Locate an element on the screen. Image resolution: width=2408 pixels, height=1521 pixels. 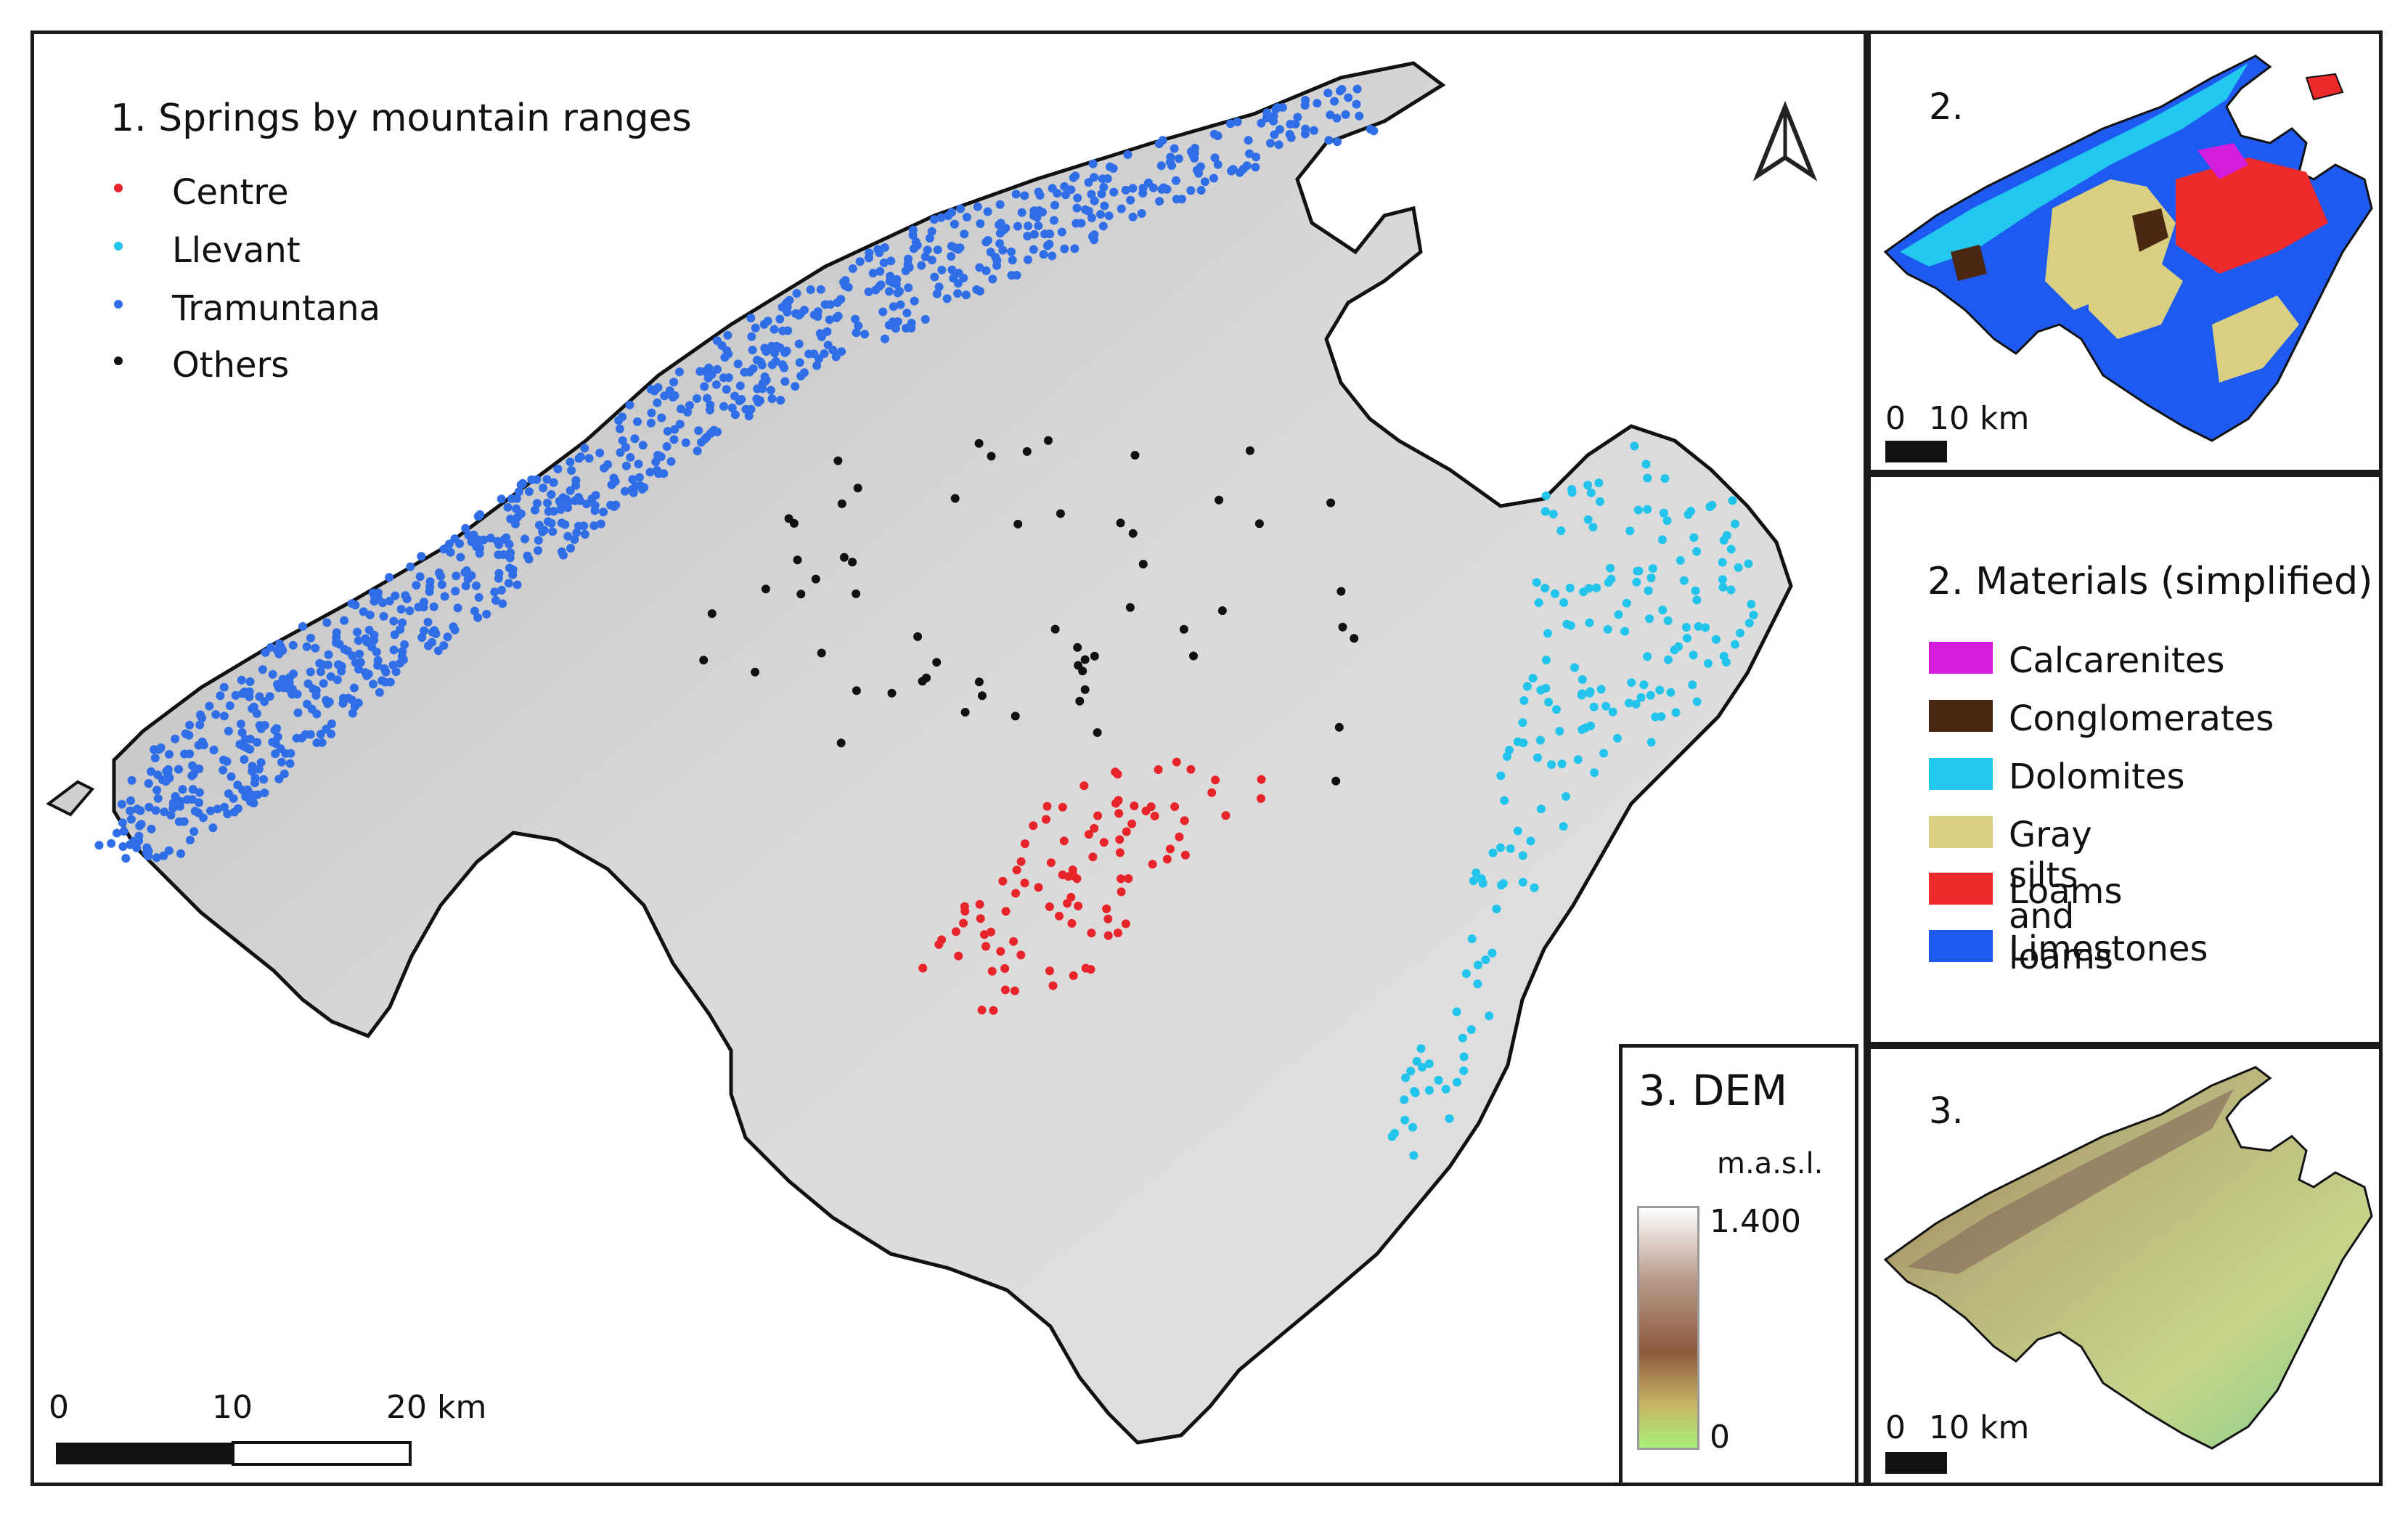
dem-scale-tick-0: 0 is located at coordinates (1896, 1427).